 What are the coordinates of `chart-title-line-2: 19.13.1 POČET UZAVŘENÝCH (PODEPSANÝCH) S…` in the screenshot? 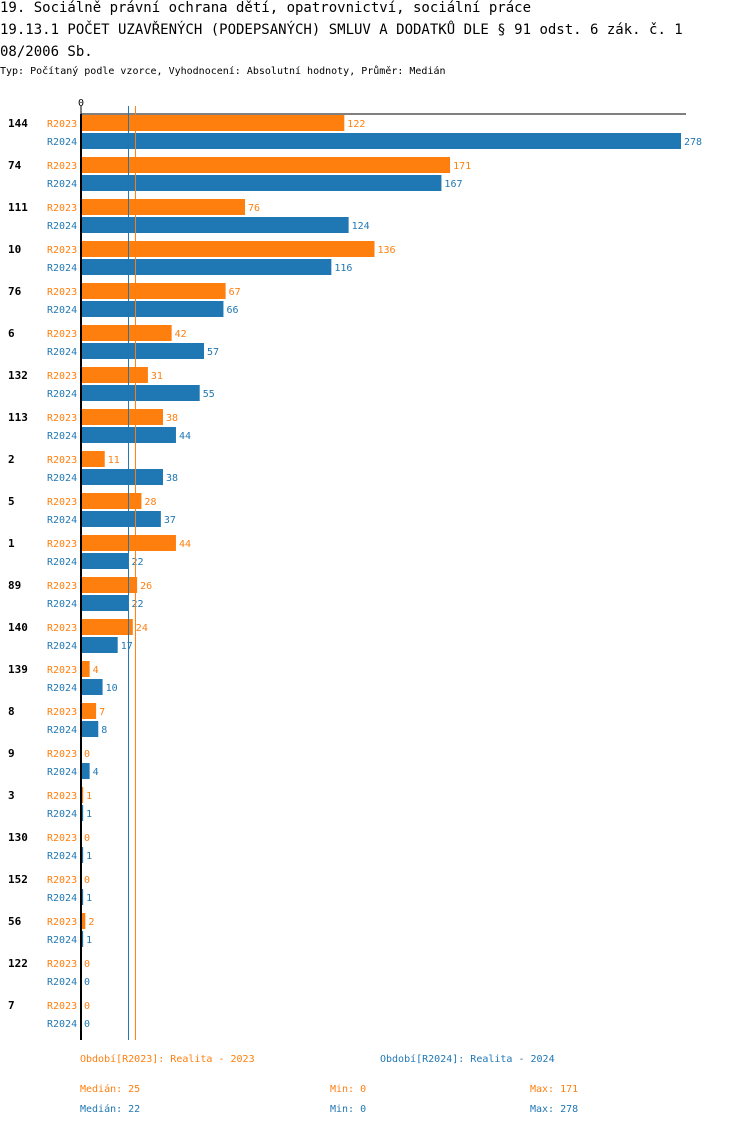 It's located at (341, 30).